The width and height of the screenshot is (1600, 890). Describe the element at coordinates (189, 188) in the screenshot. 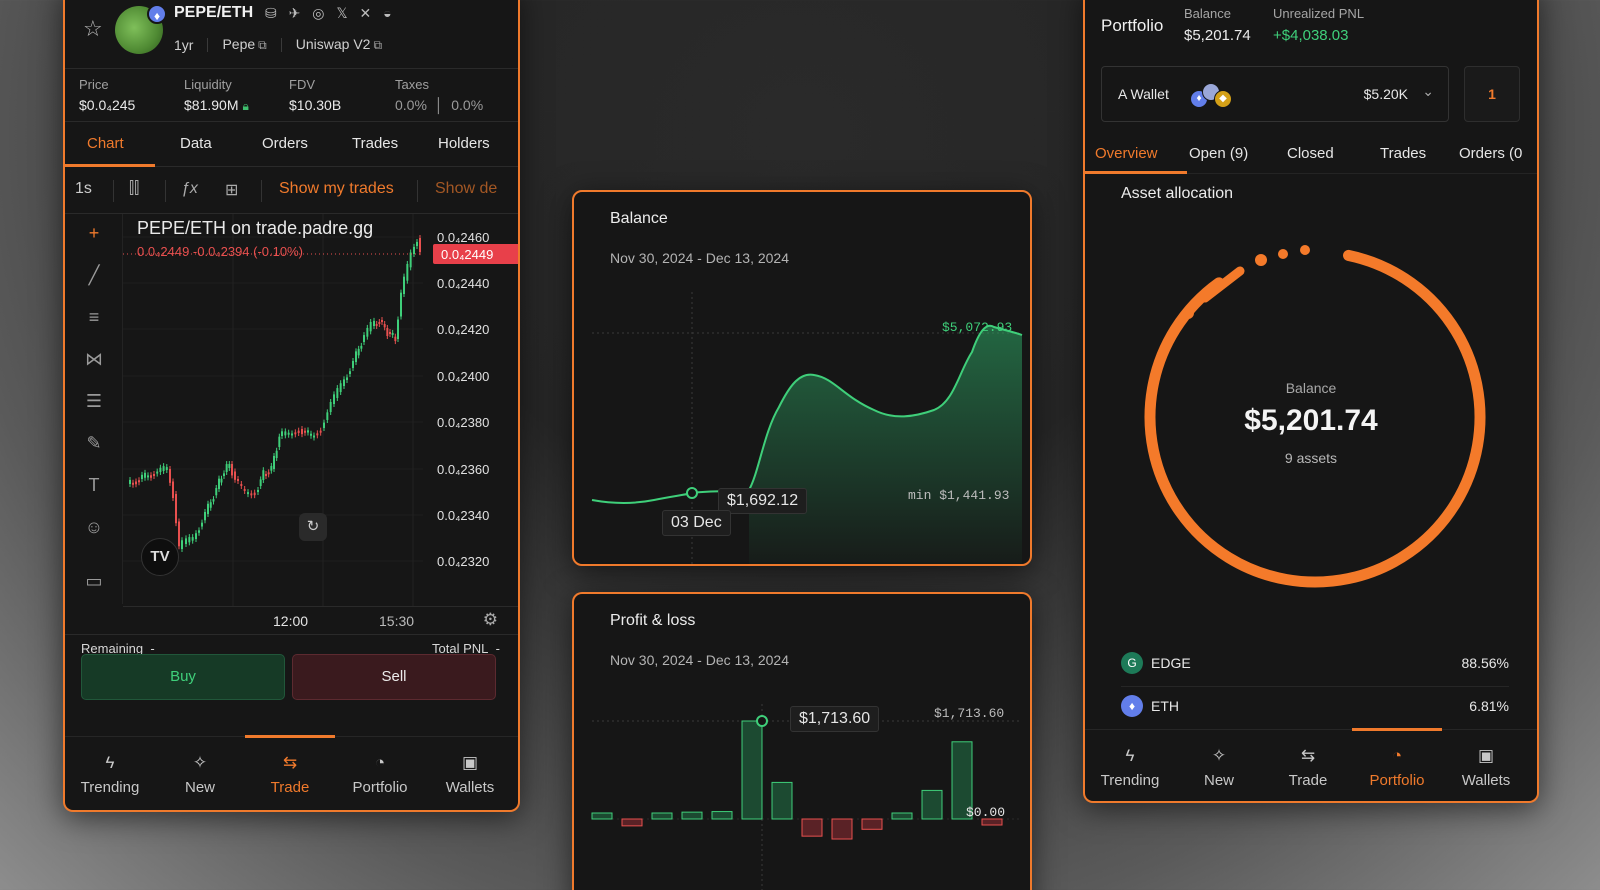

I see `indicators-icon: ƒx` at that location.